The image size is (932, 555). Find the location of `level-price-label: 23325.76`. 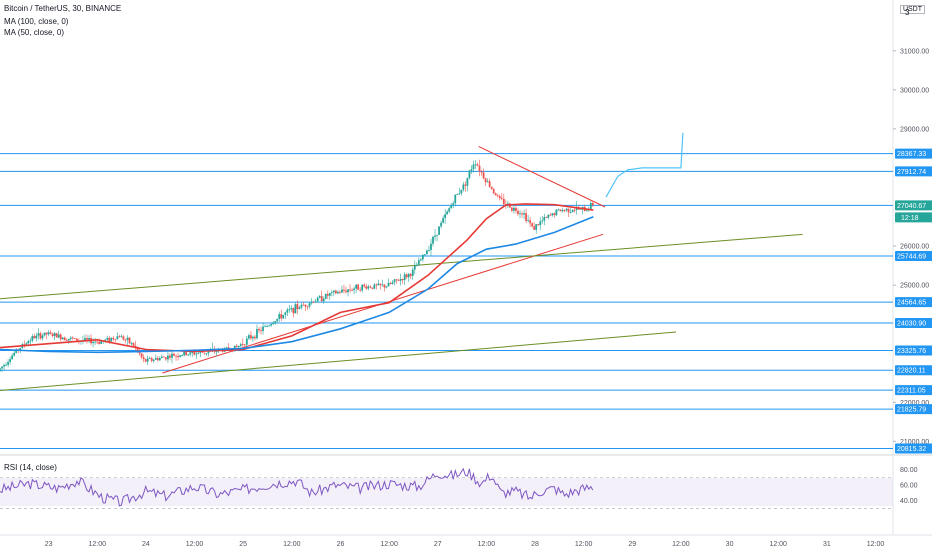

level-price-label: 23325.76 is located at coordinates (911, 351).